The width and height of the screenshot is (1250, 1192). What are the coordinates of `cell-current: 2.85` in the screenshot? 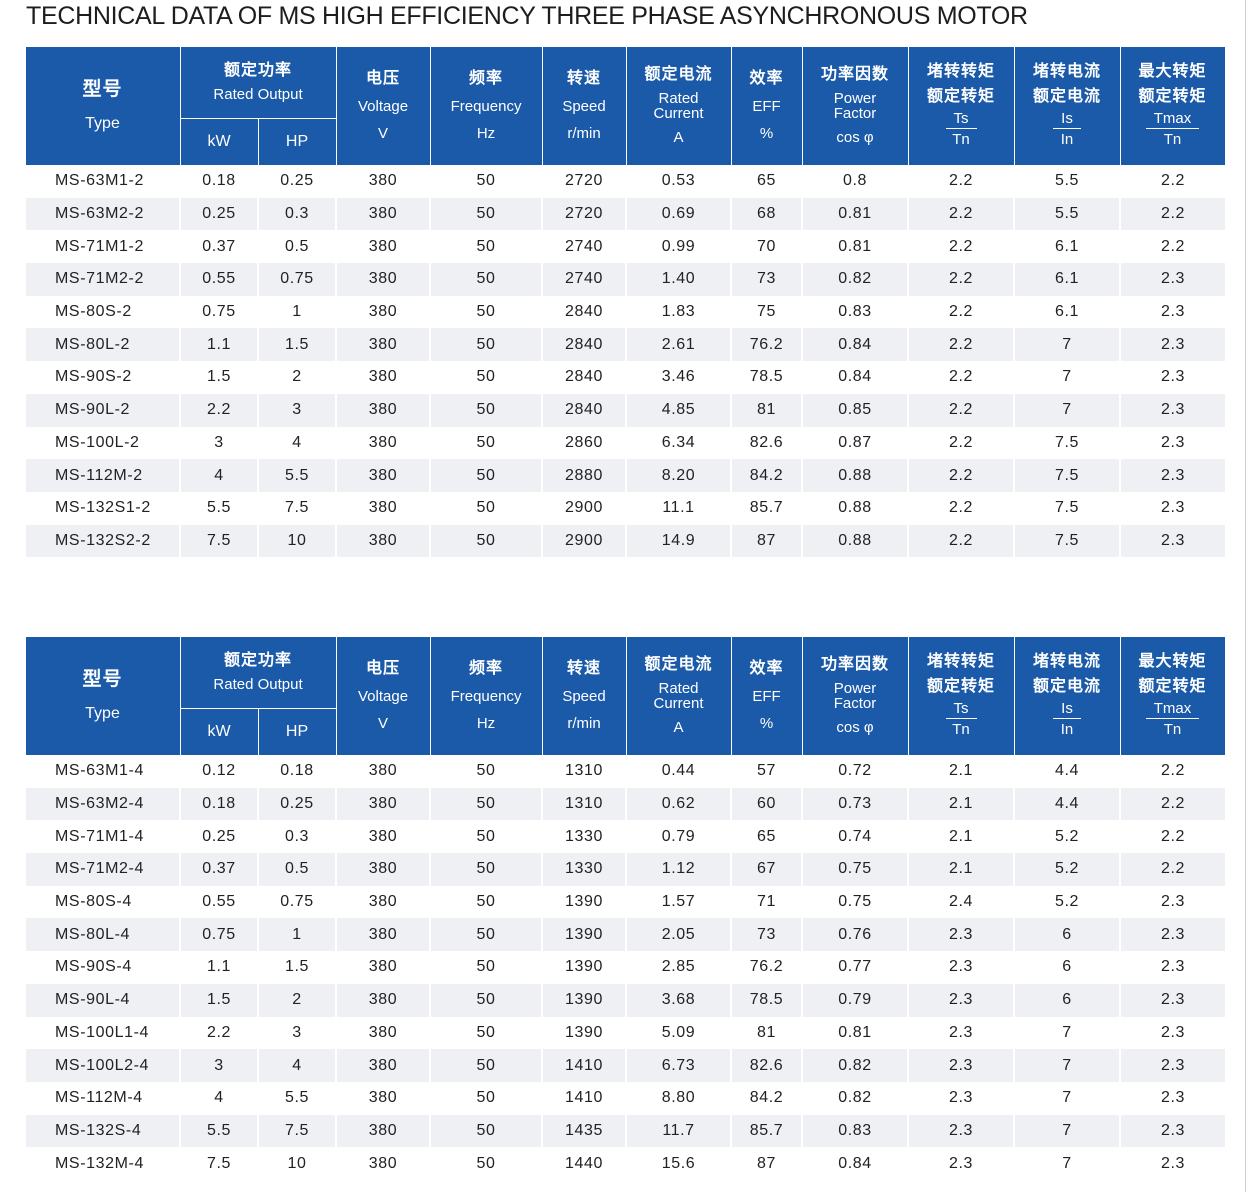 It's located at (678, 967).